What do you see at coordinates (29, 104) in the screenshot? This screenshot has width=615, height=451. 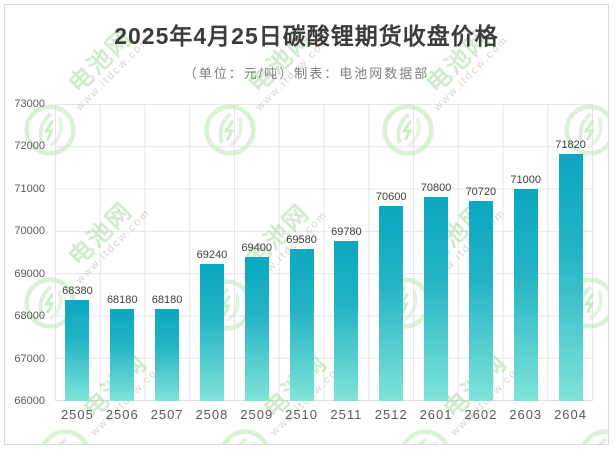 I see `y-axis-tick-label: 73000` at bounding box center [29, 104].